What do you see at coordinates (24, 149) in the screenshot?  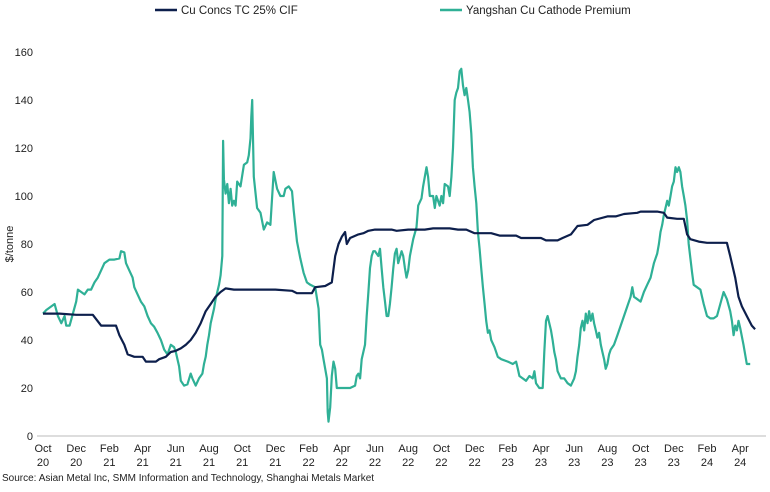 I see `y-tick-label: 120` at bounding box center [24, 149].